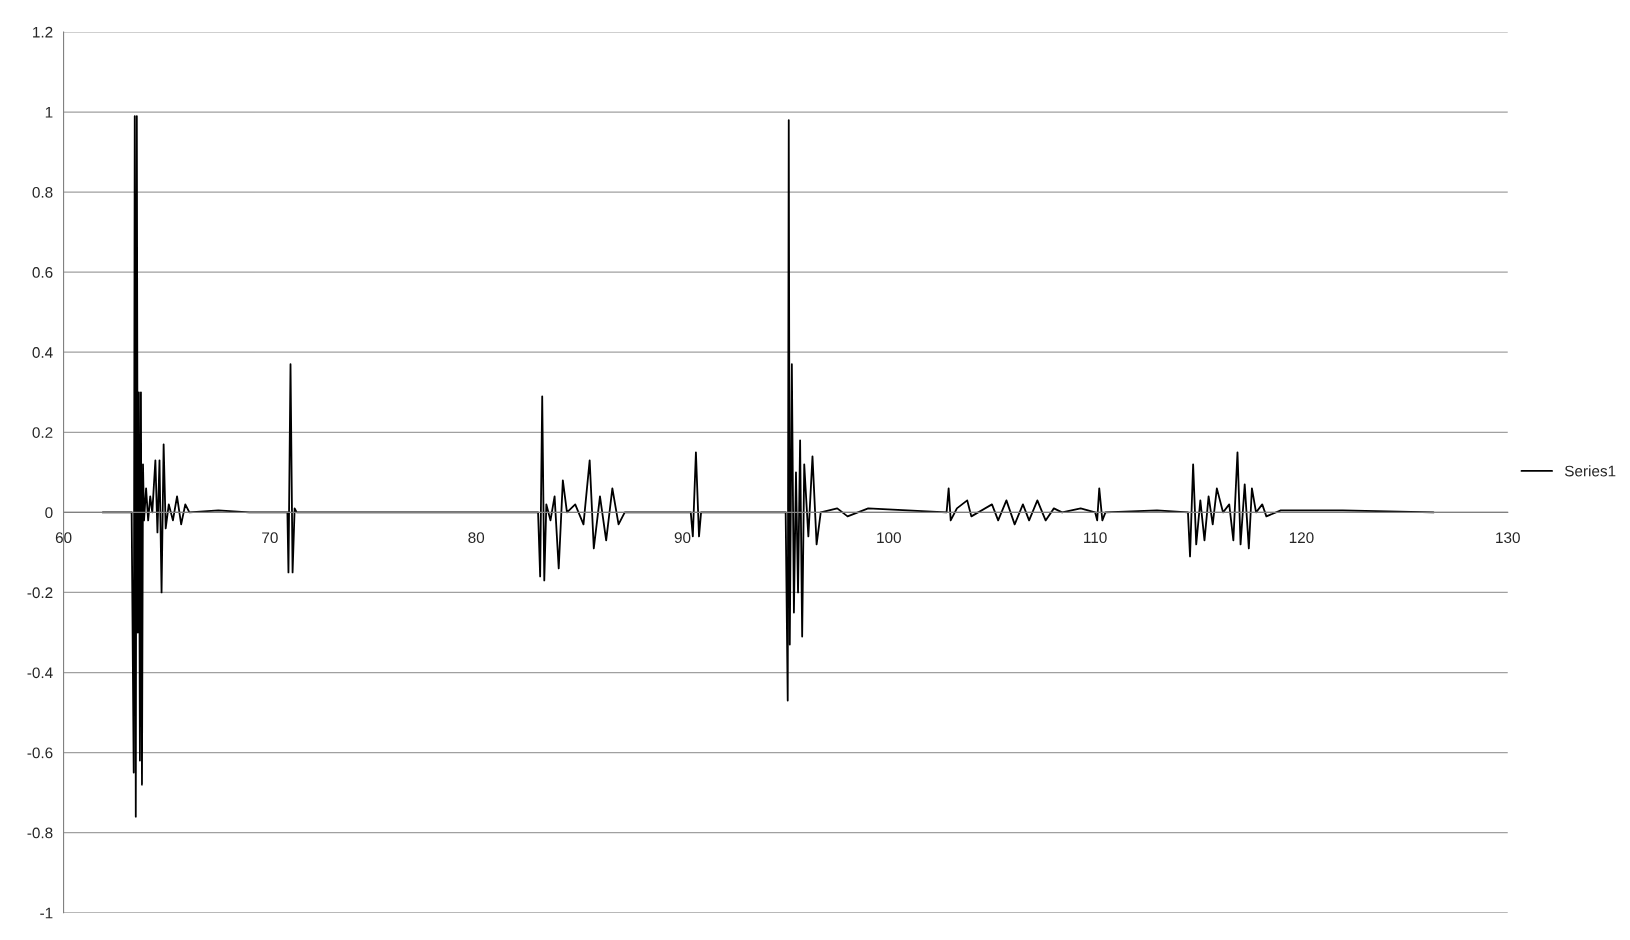 Image resolution: width=1630 pixels, height=940 pixels. Describe the element at coordinates (1095, 538) in the screenshot. I see `x-tick-label: 110` at that location.